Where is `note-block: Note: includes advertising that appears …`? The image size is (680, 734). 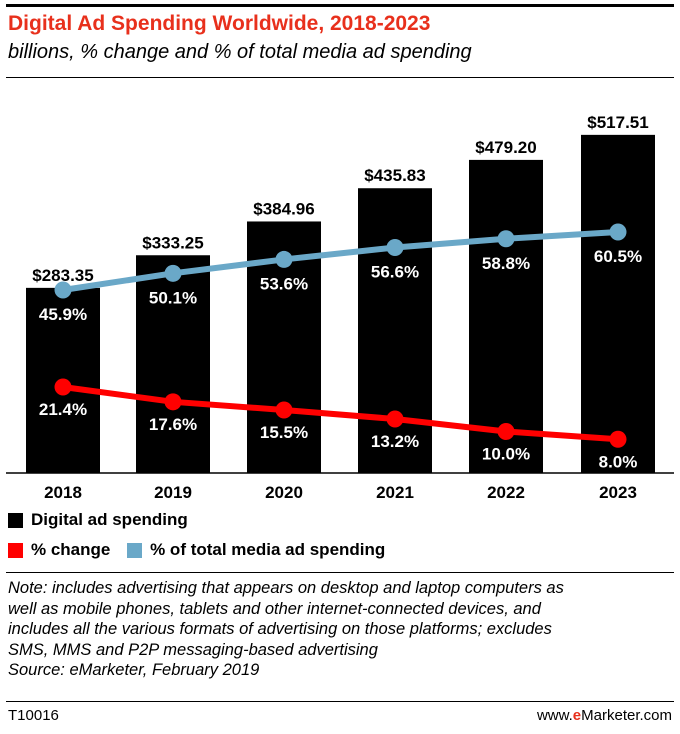
note-block: Note: includes advertising that appears … is located at coordinates (340, 629).